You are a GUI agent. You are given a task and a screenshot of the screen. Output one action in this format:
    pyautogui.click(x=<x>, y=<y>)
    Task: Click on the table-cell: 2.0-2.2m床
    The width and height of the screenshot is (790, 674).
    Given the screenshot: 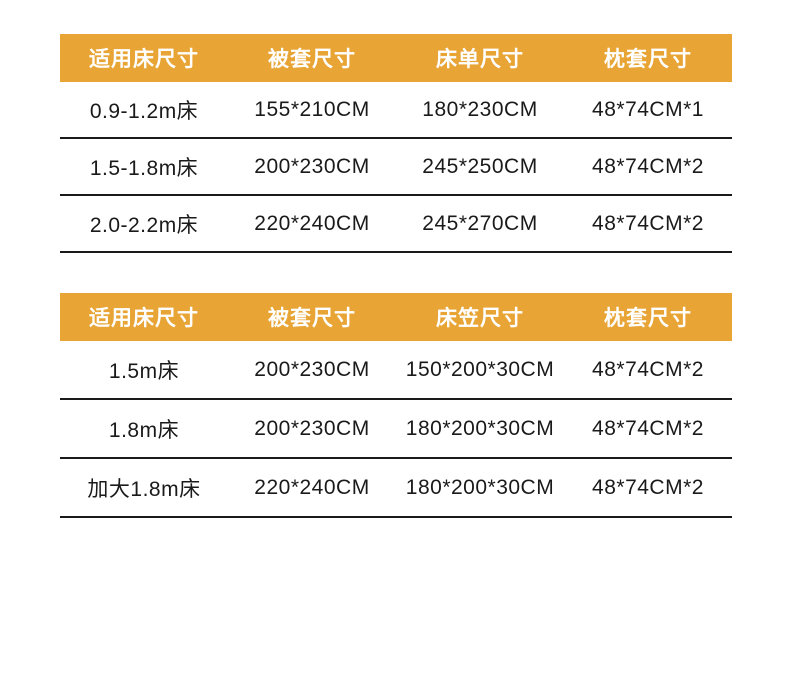 What is the action you would take?
    pyautogui.click(x=144, y=224)
    